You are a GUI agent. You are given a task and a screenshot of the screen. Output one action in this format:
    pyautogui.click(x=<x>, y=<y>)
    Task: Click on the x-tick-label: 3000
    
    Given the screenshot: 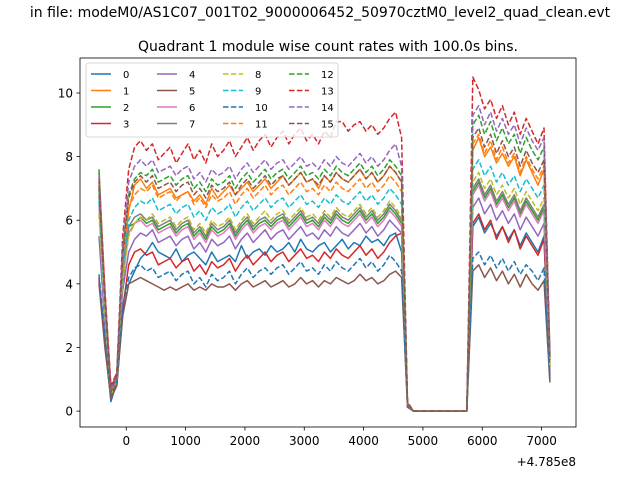 What is the action you would take?
    pyautogui.click(x=304, y=441)
    